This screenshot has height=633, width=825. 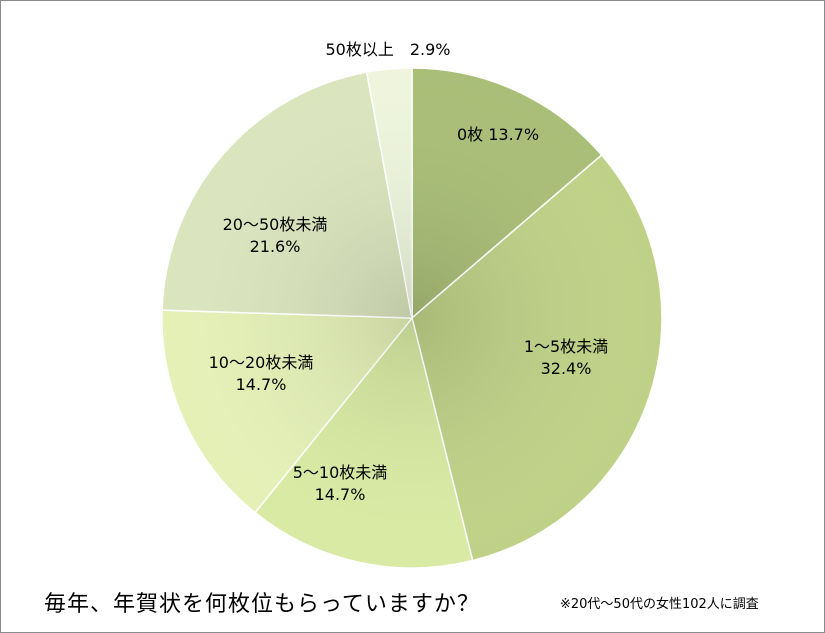 What do you see at coordinates (261, 362) in the screenshot?
I see `slice-category: 10〜20枚未満` at bounding box center [261, 362].